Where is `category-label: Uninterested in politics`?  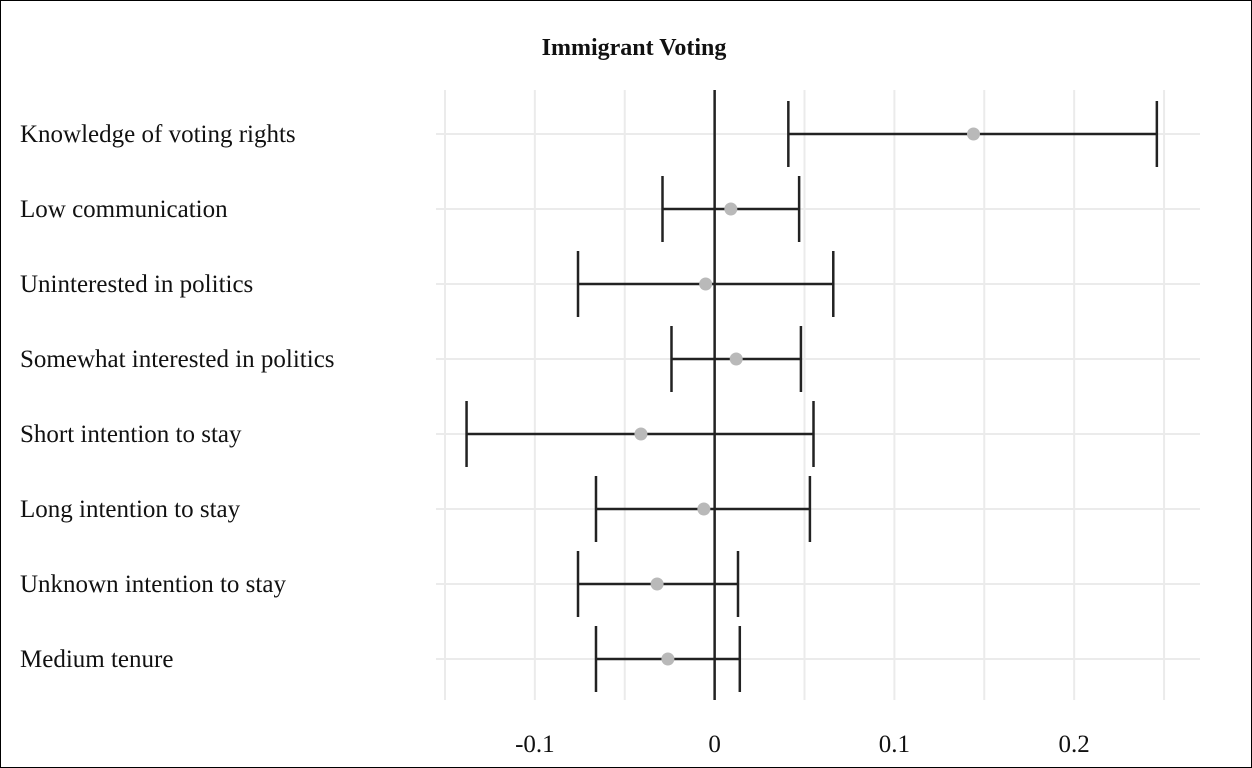
category-label: Uninterested in politics is located at coordinates (136, 284).